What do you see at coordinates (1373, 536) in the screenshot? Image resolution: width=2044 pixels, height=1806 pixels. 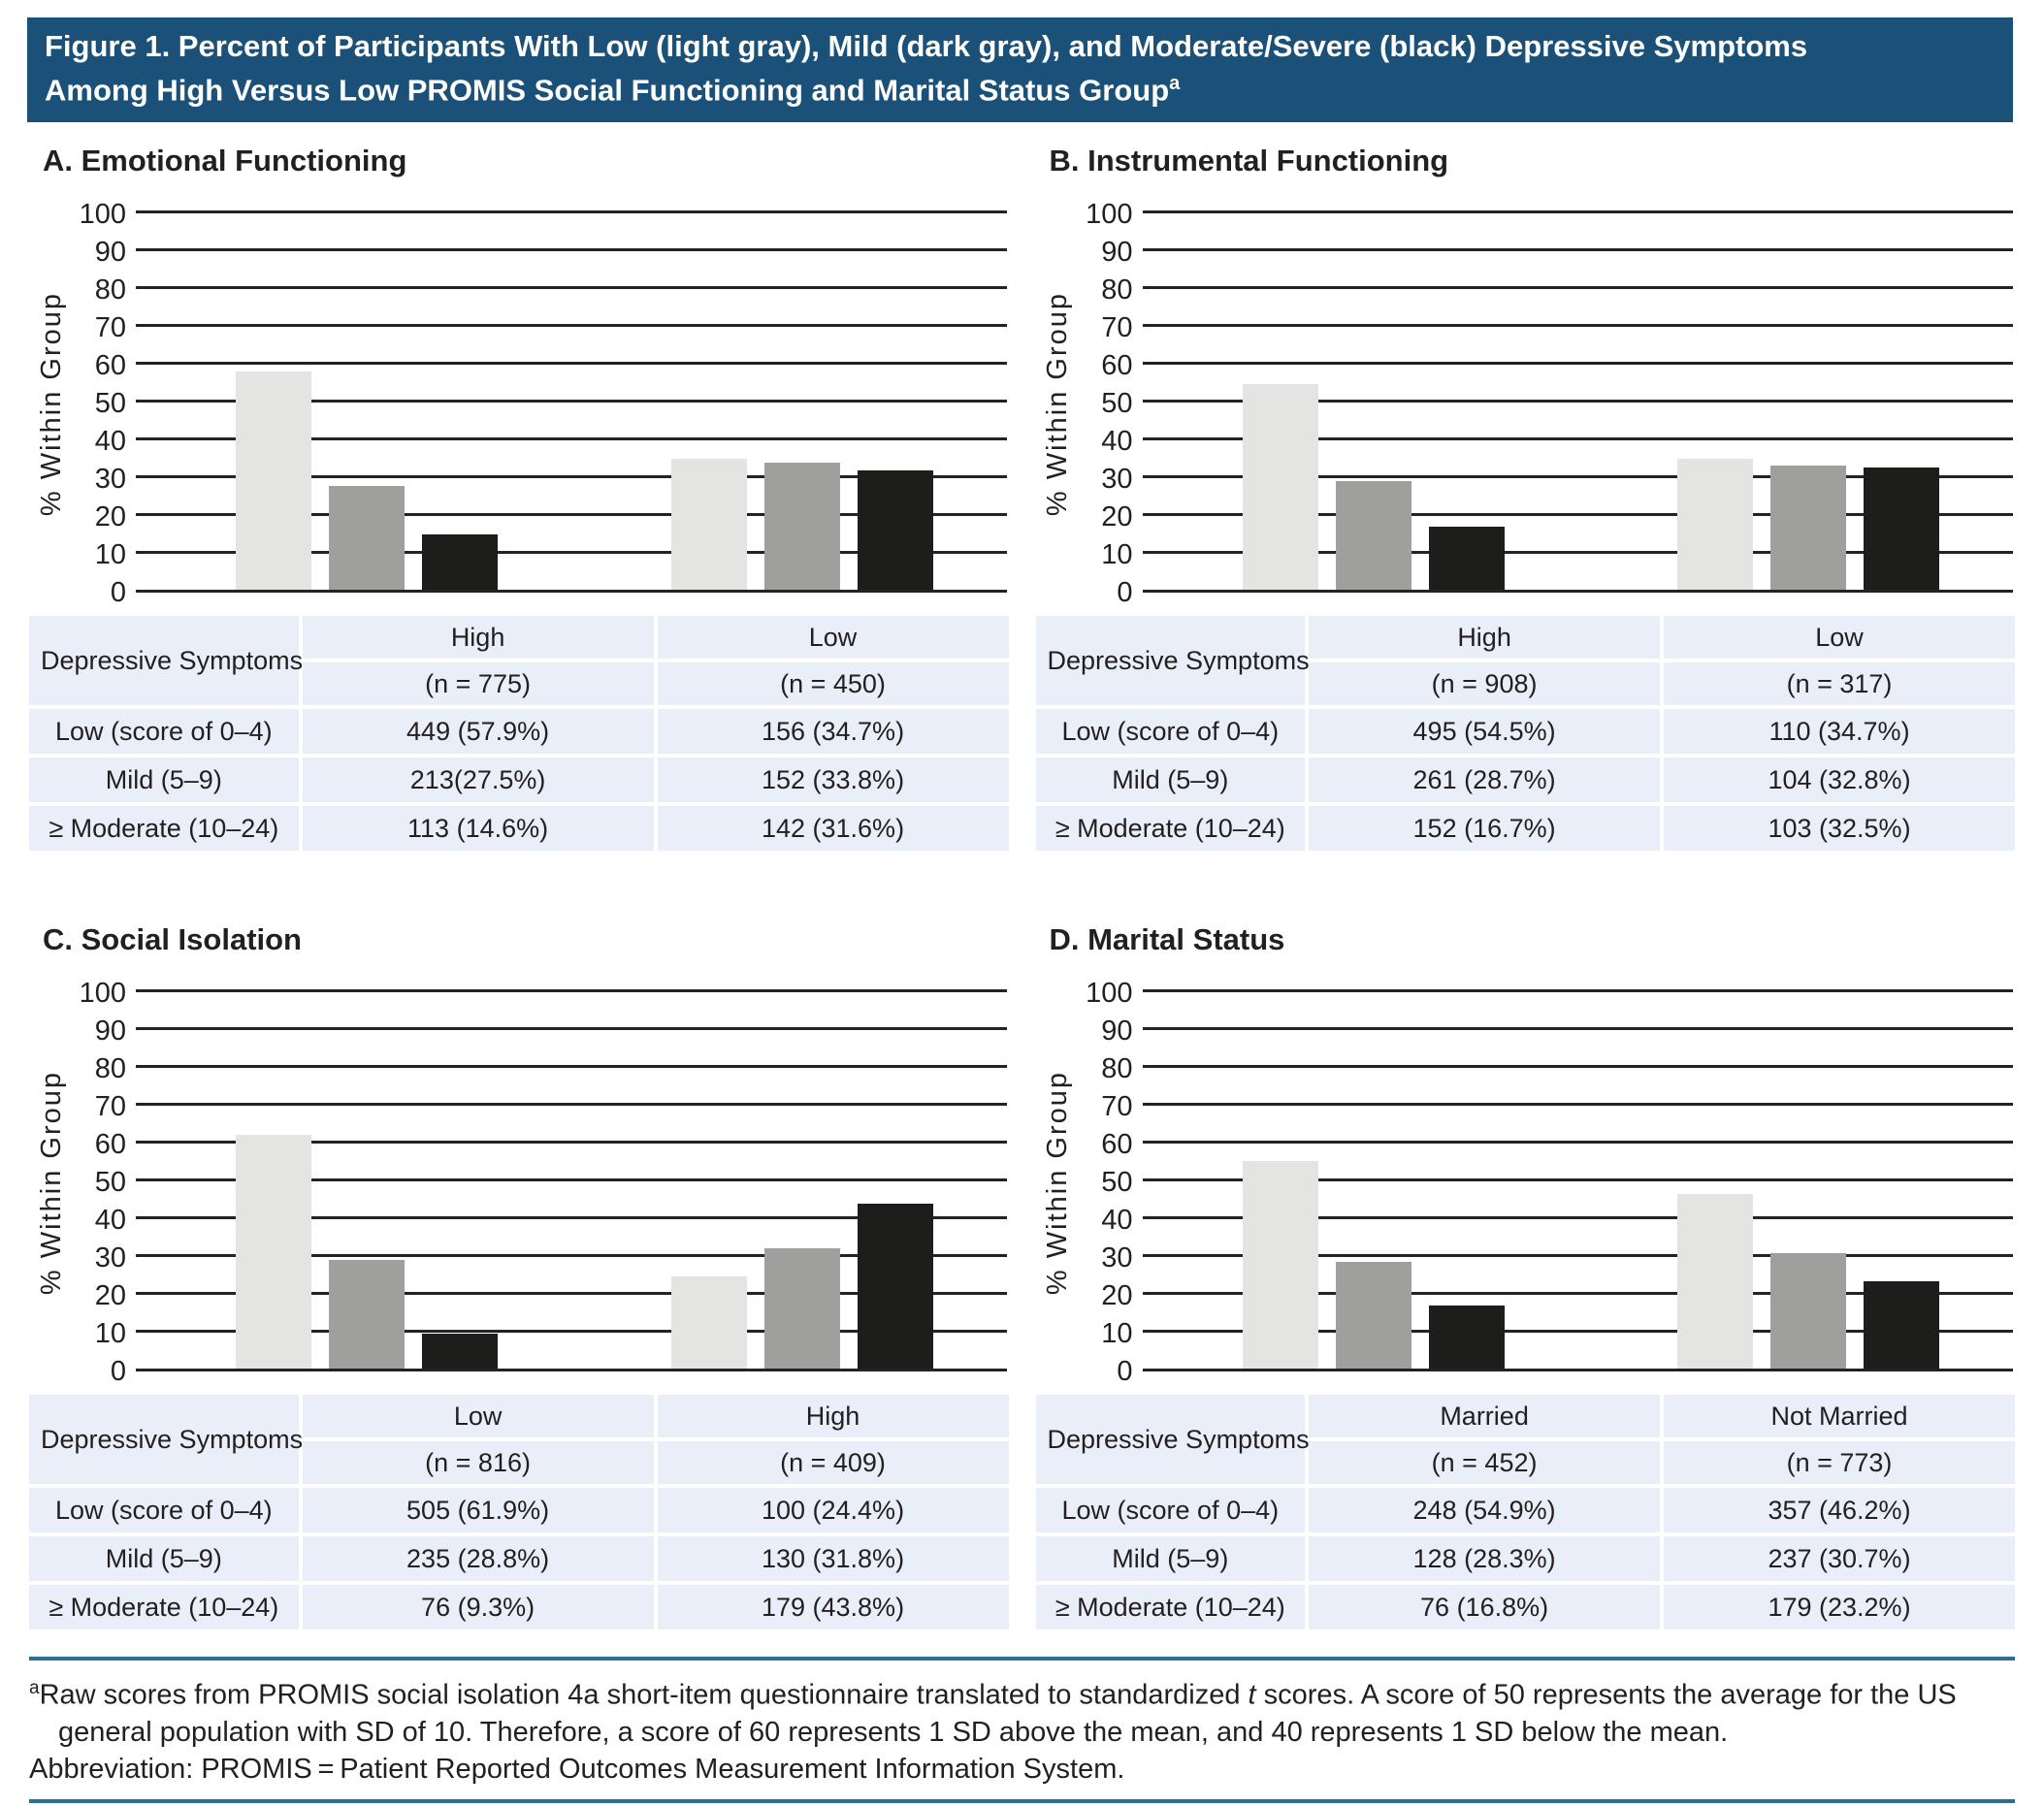 I see `bar-high-mild` at bounding box center [1373, 536].